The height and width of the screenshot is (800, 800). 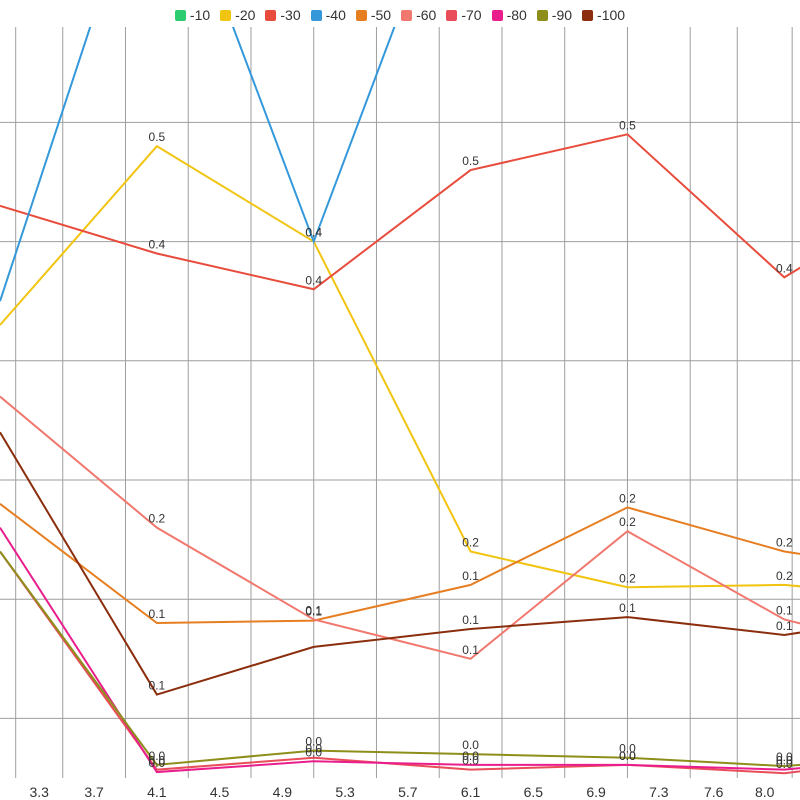 What do you see at coordinates (659, 792) in the screenshot?
I see `x-tick-label: 7.3` at bounding box center [659, 792].